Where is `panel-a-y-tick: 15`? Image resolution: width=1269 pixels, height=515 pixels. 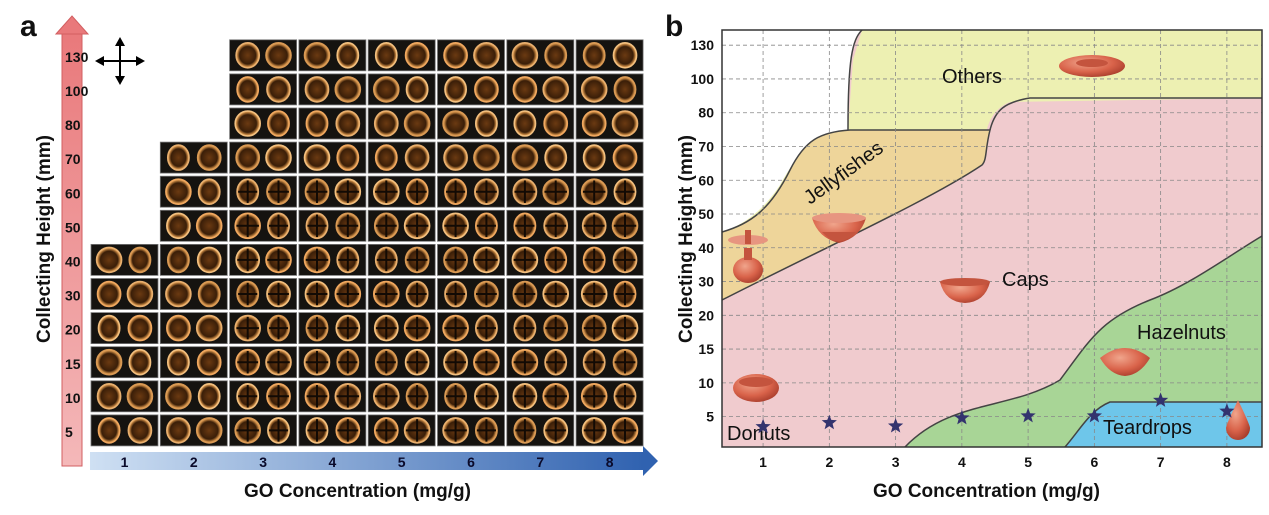
panel-a-y-tick: 15 is located at coordinates (73, 364).